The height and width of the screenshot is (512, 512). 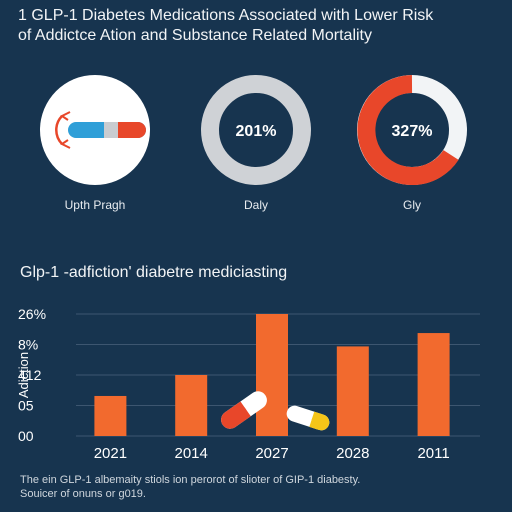 I want to click on x-tick-label: 2021, so click(x=110, y=453).